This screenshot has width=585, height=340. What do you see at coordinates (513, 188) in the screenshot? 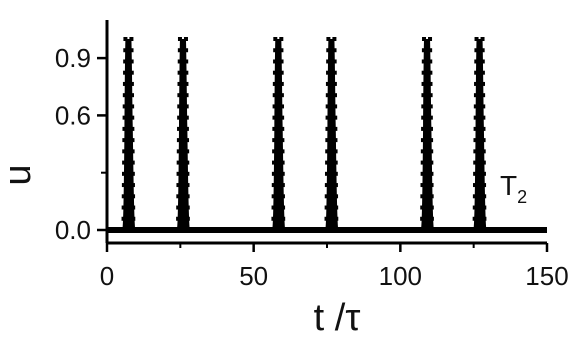
I see `annotation-label: T2` at bounding box center [513, 188].